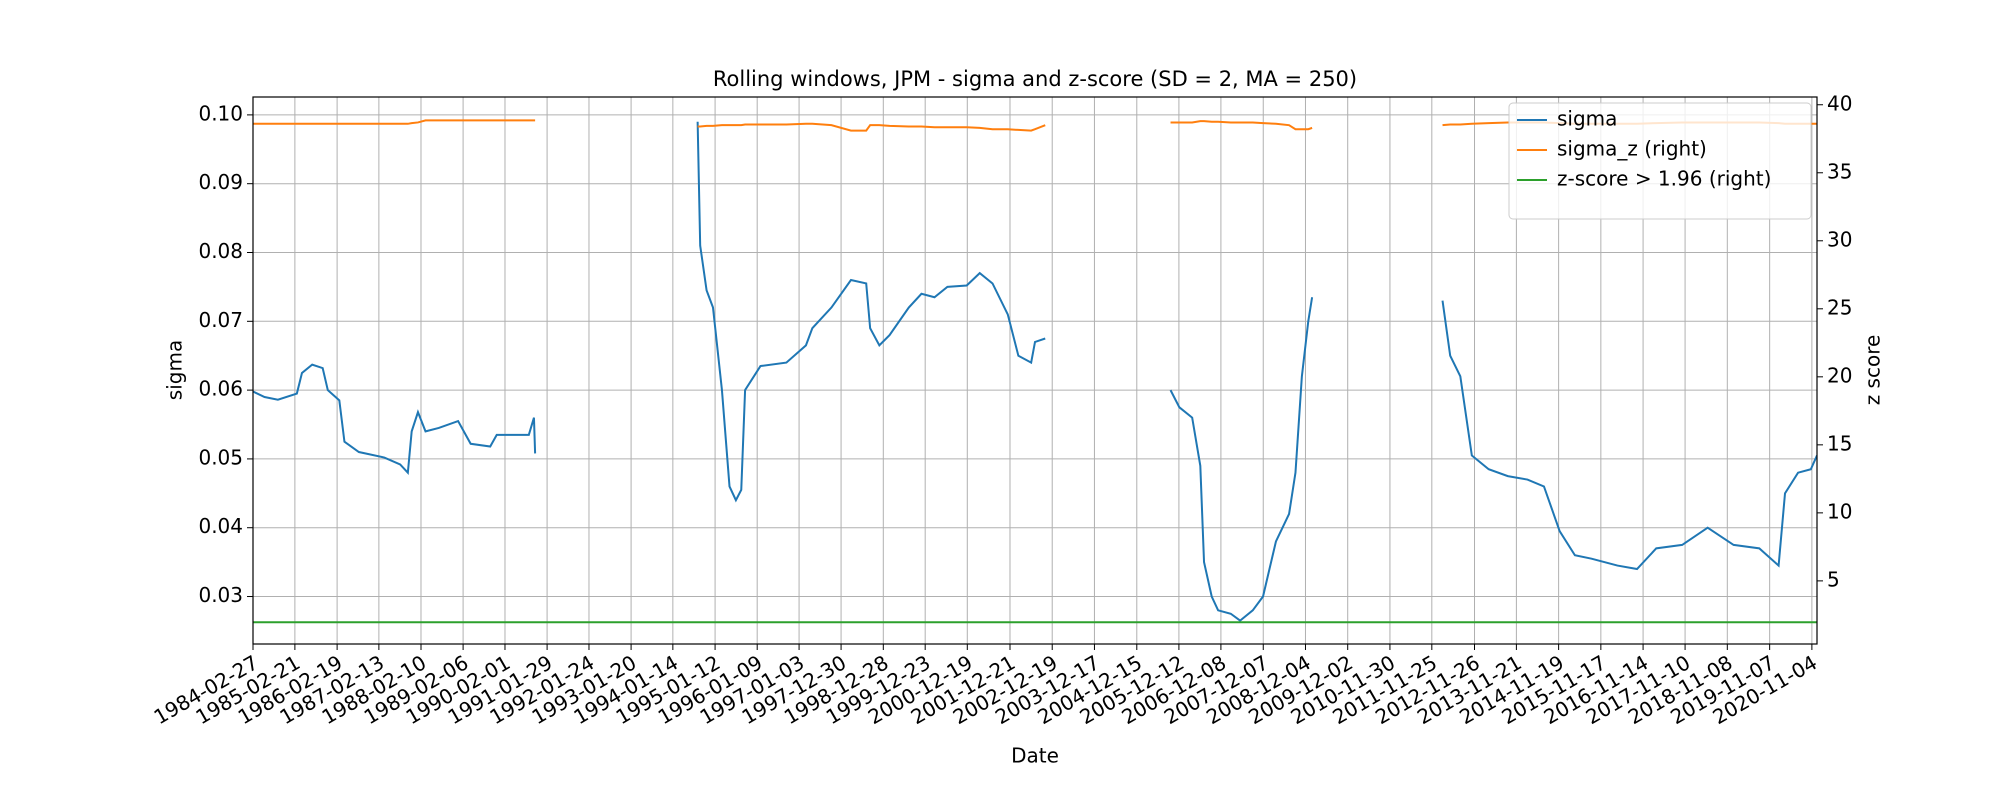 The image size is (2000, 800). Describe the element at coordinates (1035, 125) in the screenshot. I see `line-series` at that location.